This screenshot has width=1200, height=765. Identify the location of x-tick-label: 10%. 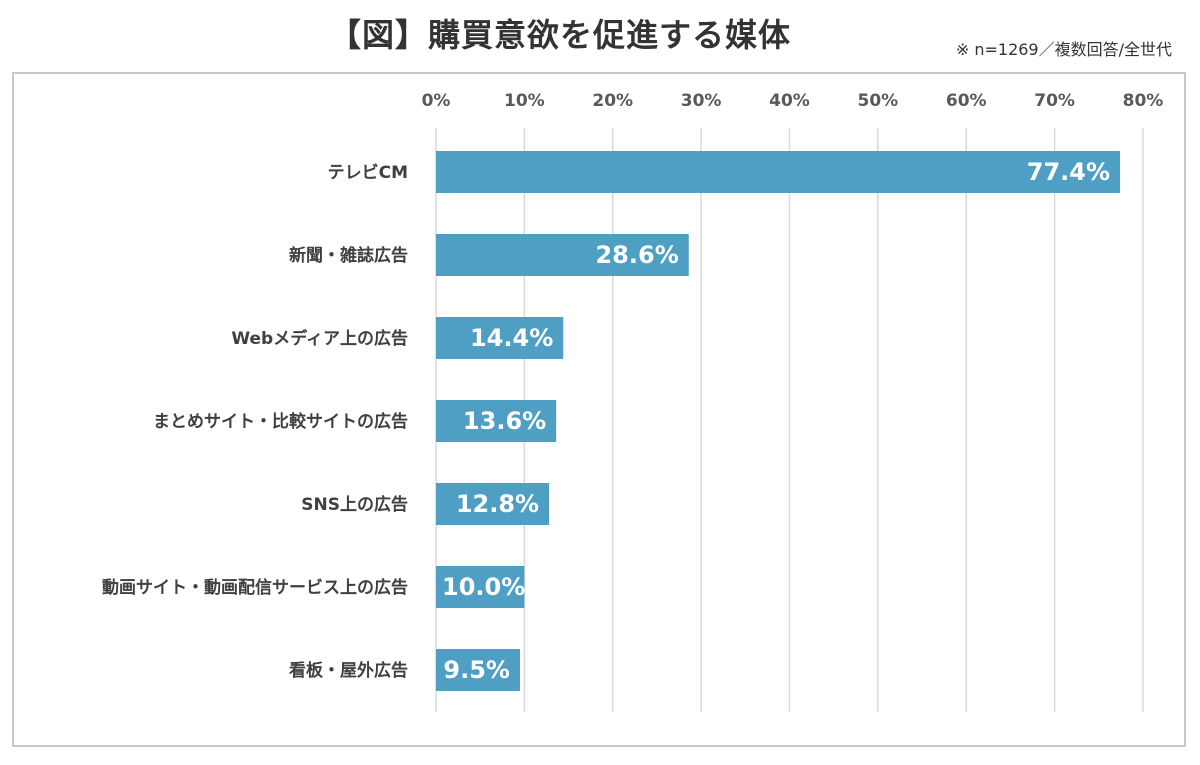
(524, 101).